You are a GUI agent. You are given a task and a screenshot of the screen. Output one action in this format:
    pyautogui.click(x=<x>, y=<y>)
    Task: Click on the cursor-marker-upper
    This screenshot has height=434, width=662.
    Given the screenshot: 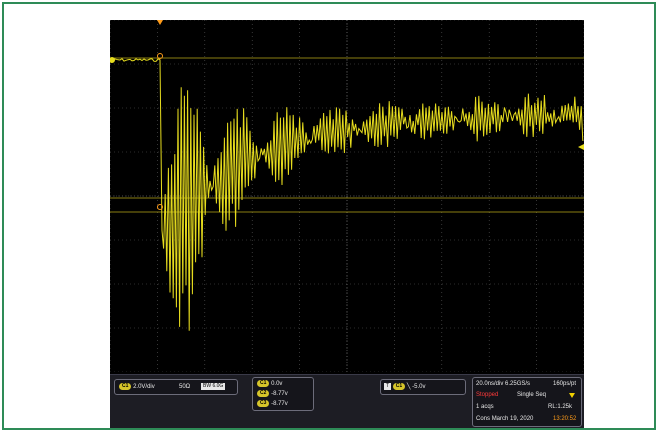 What is the action you would take?
    pyautogui.click(x=160, y=56)
    